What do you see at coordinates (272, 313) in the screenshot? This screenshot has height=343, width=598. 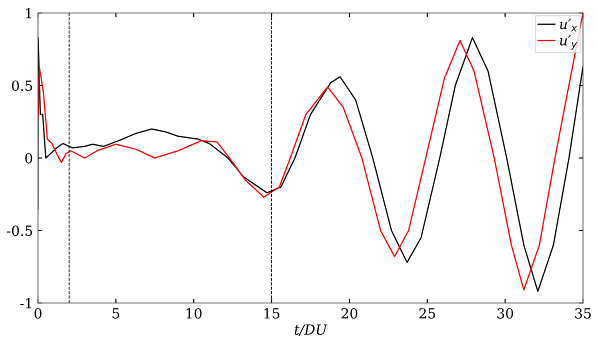 I see `x-tick-label: 15` at bounding box center [272, 313].